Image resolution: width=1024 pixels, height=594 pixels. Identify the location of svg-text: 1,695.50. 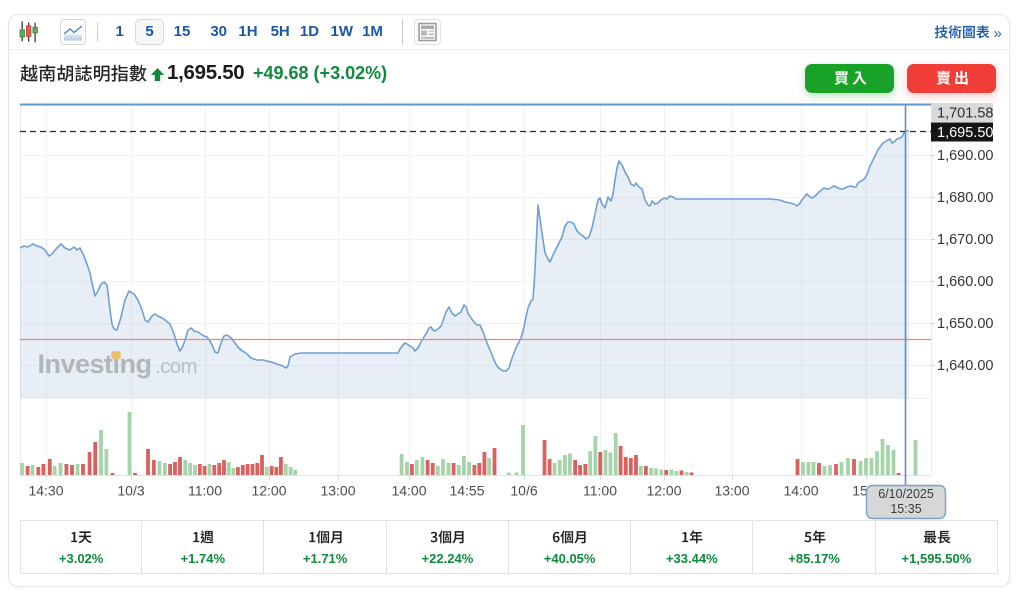
(965, 133).